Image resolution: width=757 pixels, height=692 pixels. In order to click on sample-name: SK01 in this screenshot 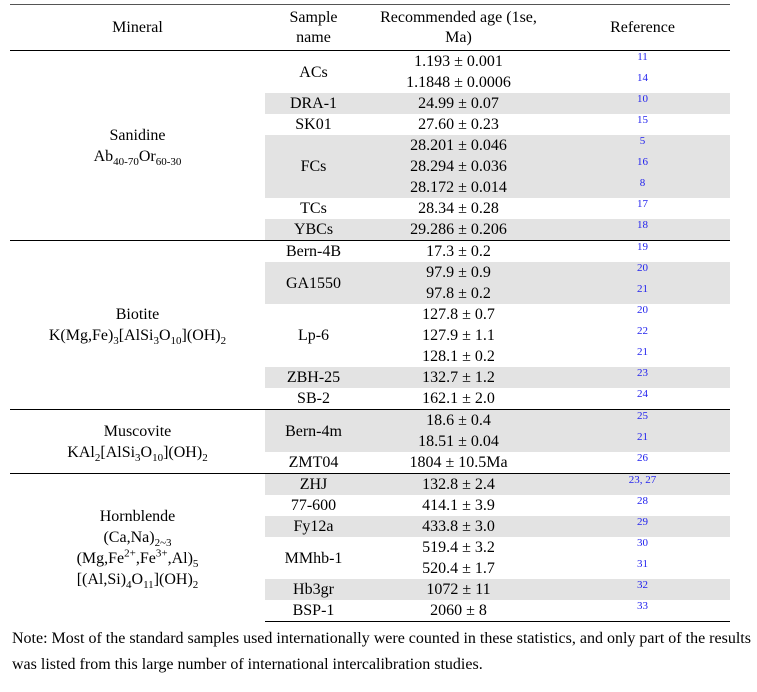, I will do `click(313, 124)`.